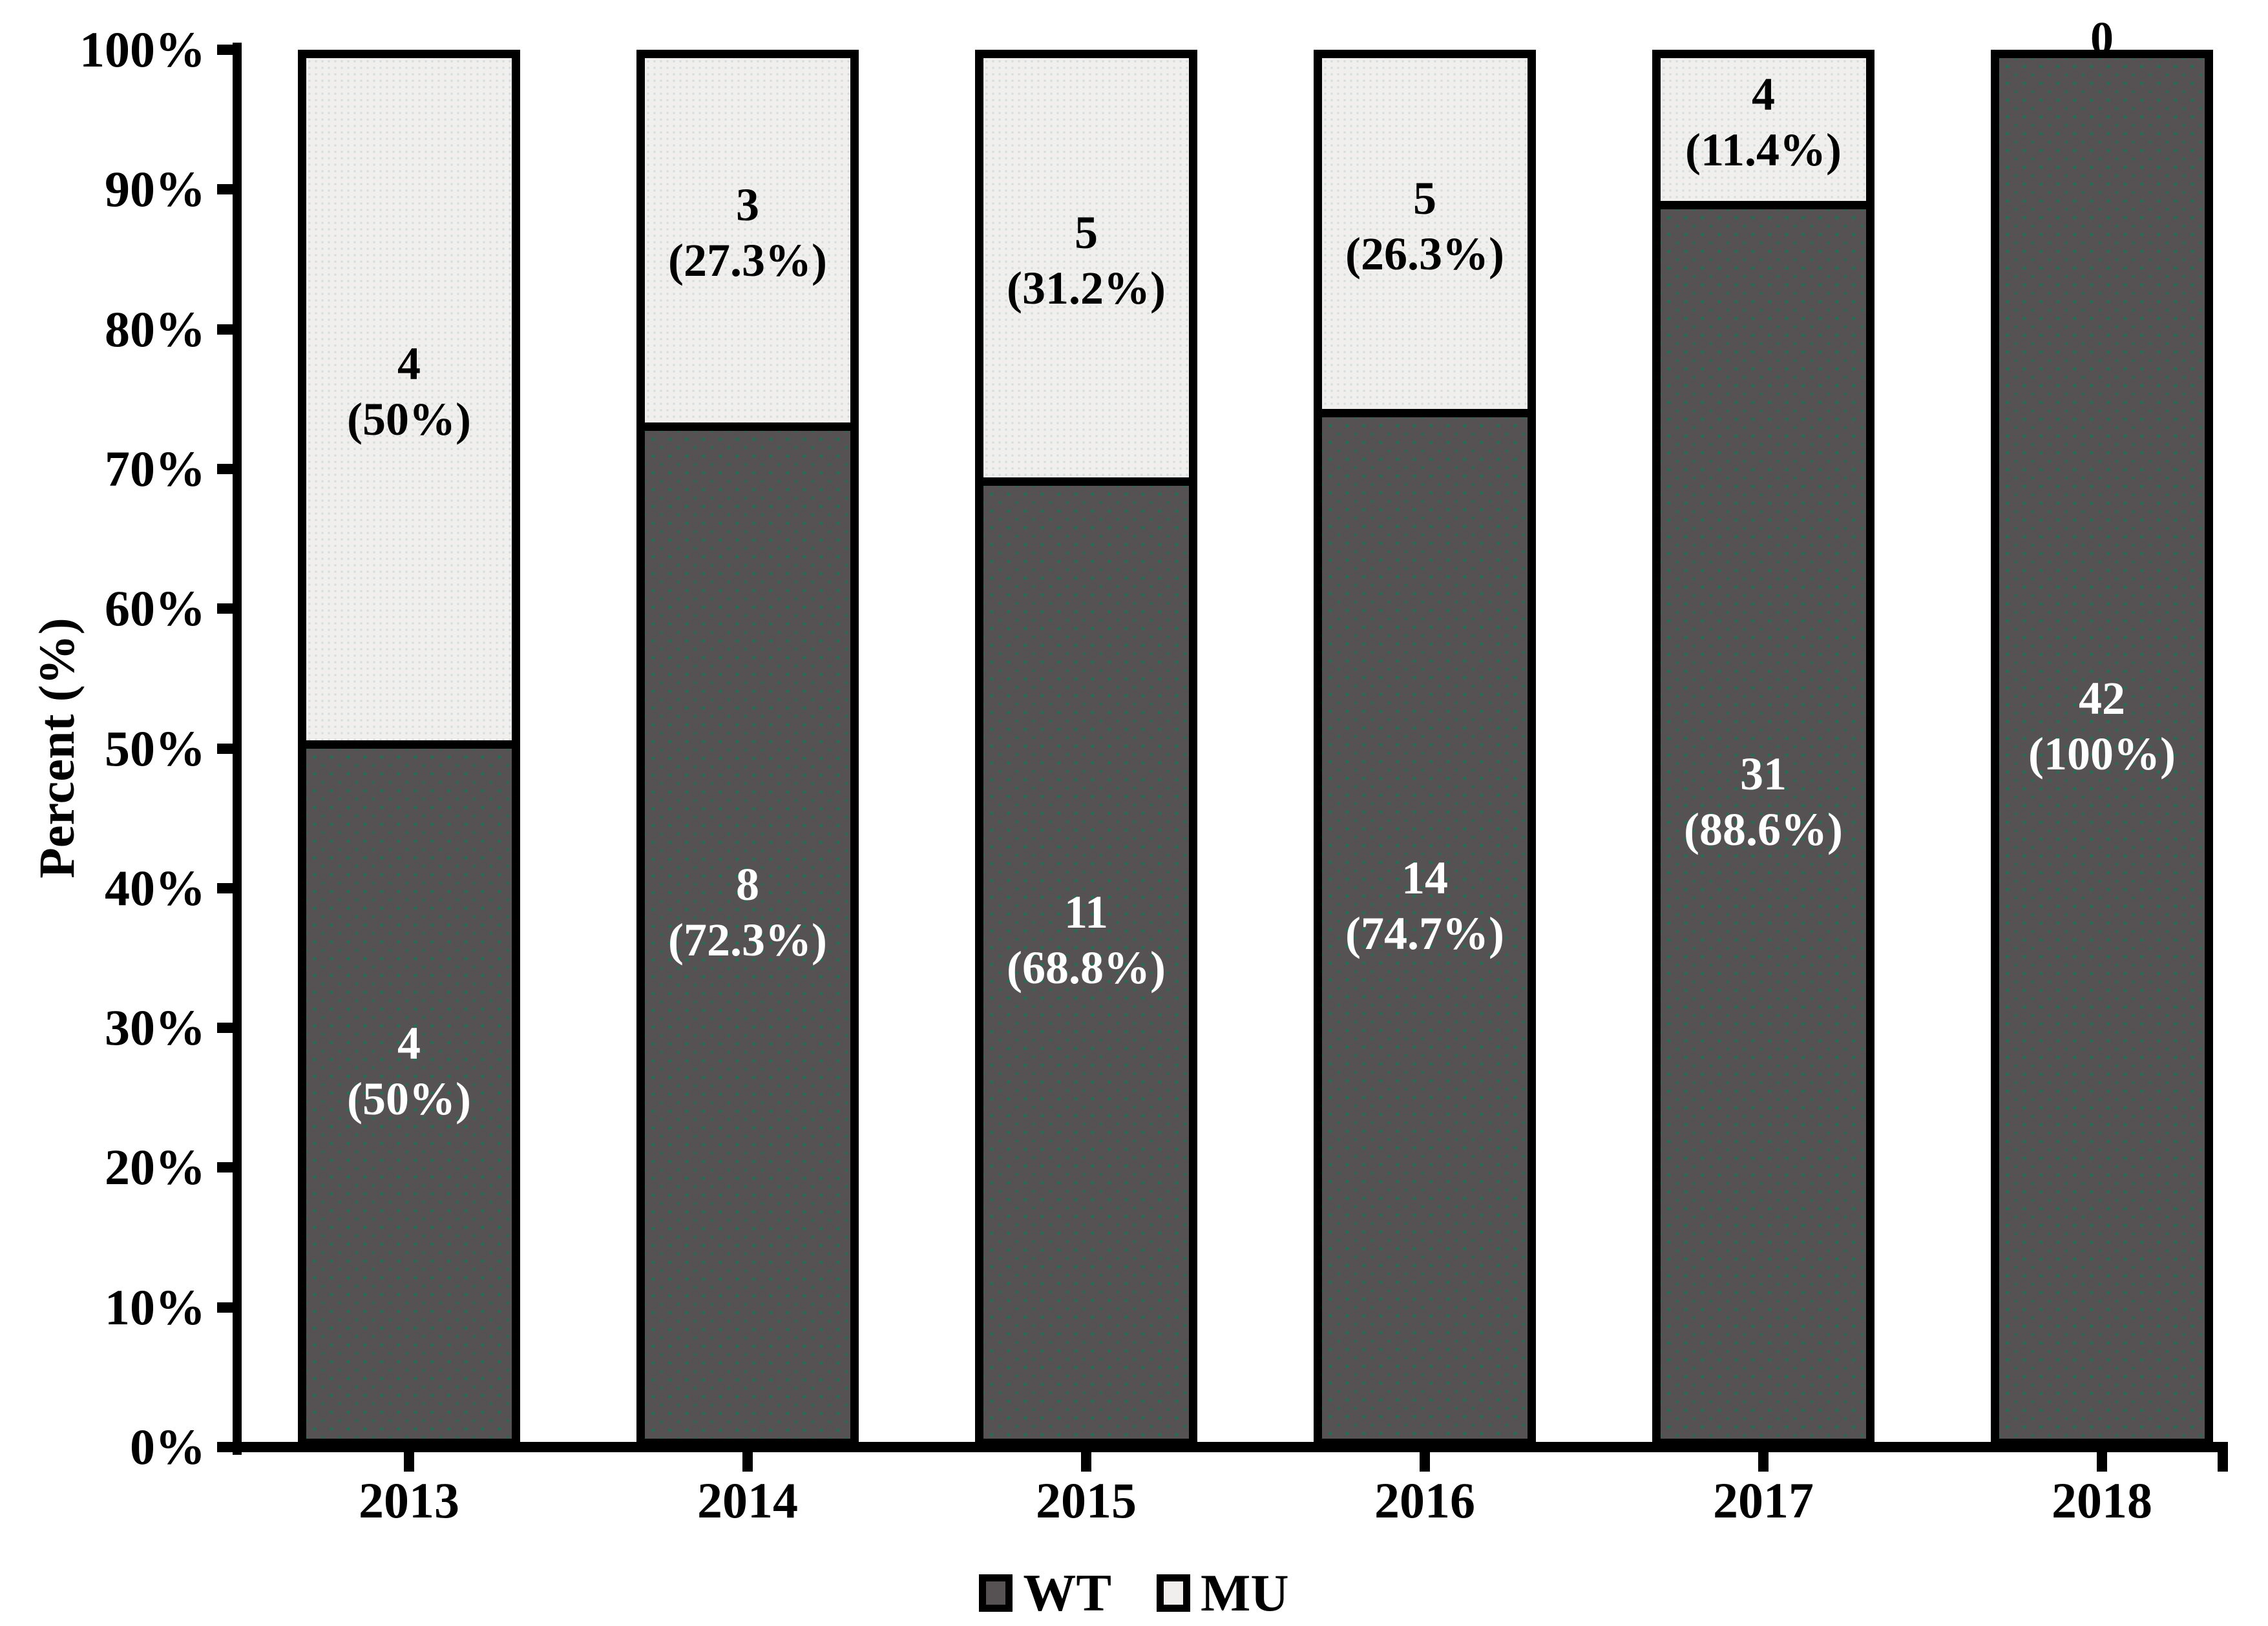  What do you see at coordinates (747, 913) in the screenshot?
I see `bar-2014-wt-label: 8 (72.3%)` at bounding box center [747, 913].